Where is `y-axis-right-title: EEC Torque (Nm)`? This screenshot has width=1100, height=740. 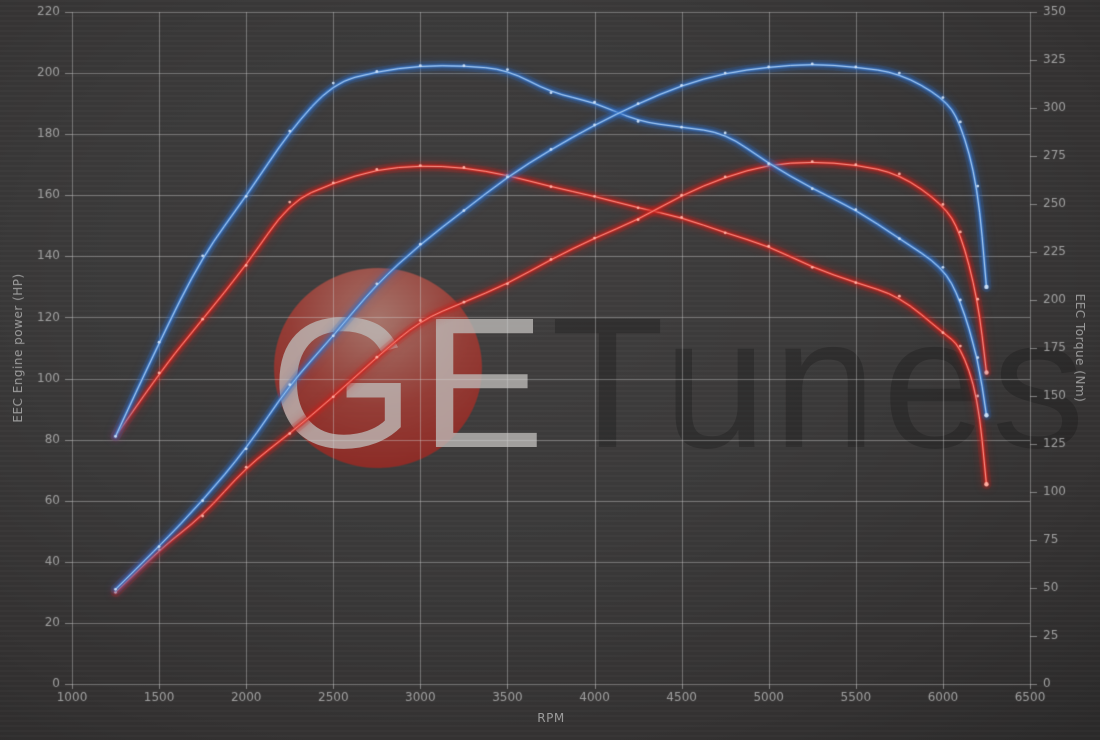
y-axis-right-title: EEC Torque (Nm) is located at coordinates (1080, 348).